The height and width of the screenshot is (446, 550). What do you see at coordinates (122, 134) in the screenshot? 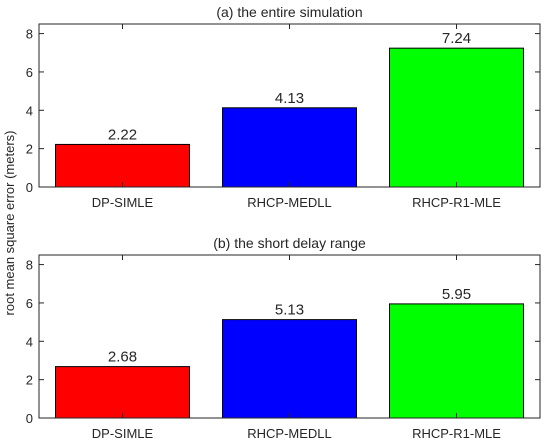
I see `panel-a-data-label-1: 2.22` at bounding box center [122, 134].